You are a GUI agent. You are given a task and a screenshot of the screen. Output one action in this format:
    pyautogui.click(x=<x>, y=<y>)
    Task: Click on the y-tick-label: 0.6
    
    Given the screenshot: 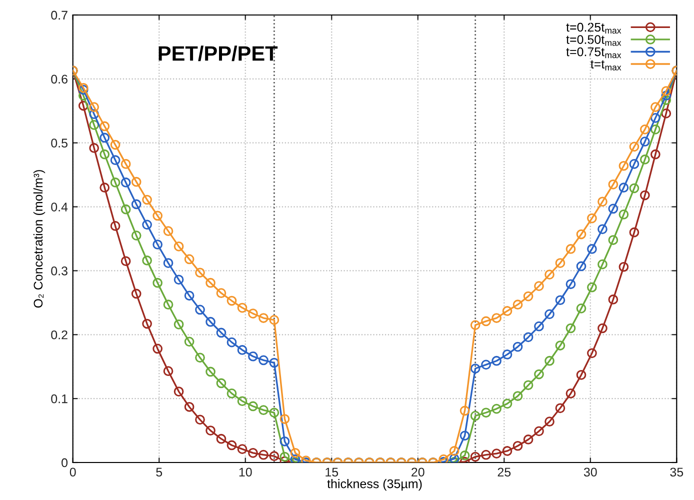 What is the action you would take?
    pyautogui.click(x=59, y=79)
    